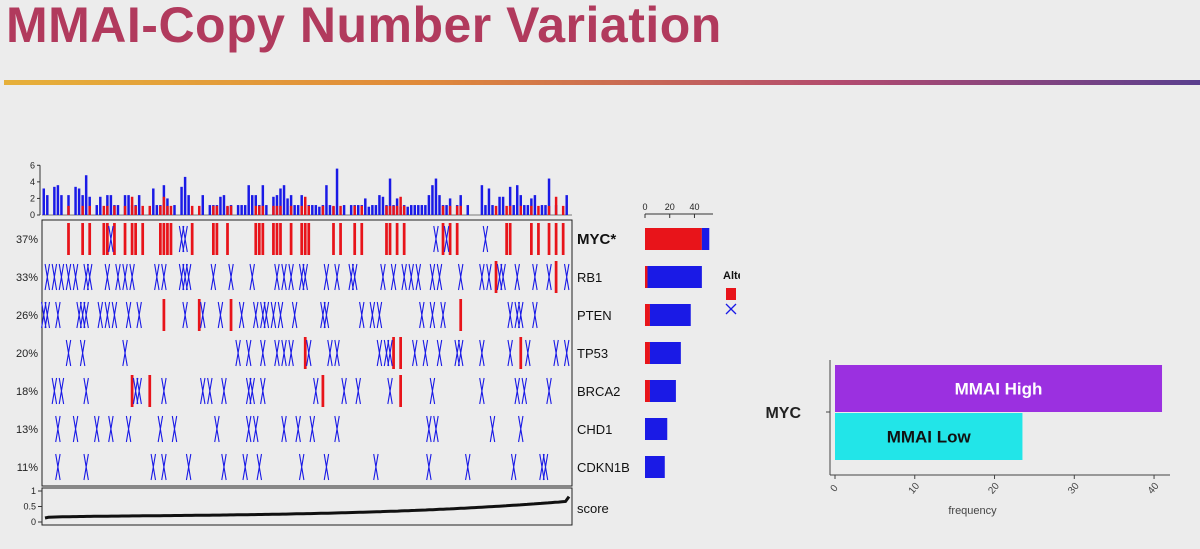 This screenshot has width=1200, height=549. Describe the element at coordinates (33, 491) in the screenshot. I see `score-axis-tick-label: 1` at that location.